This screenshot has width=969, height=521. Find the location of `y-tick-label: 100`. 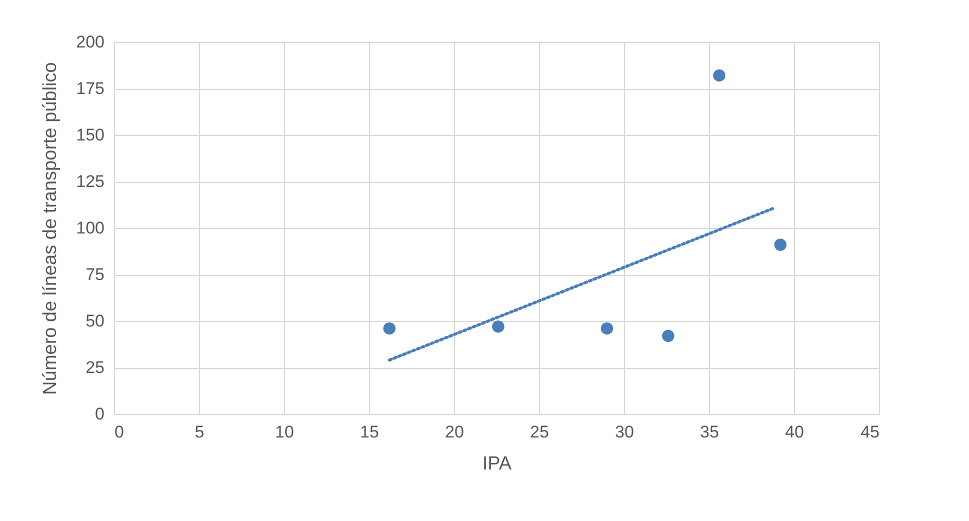

y-tick-label: 100 is located at coordinates (90, 228).